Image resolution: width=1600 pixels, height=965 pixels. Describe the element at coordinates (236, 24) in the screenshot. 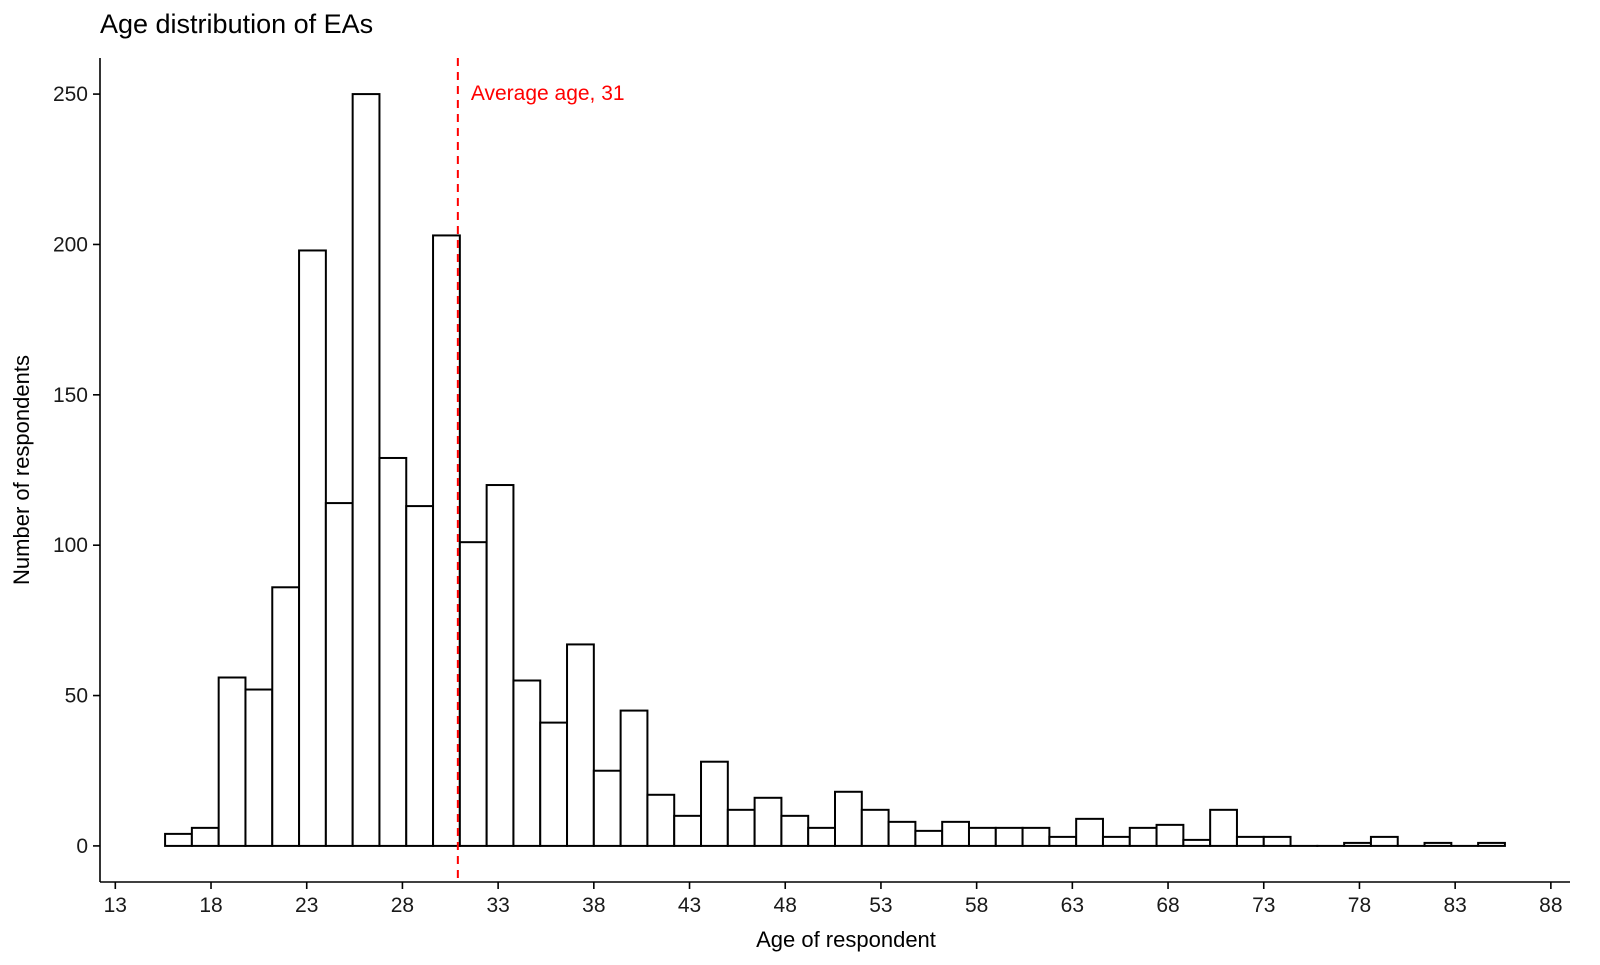

I see `chart-title: Age distribution of EAs` at that location.